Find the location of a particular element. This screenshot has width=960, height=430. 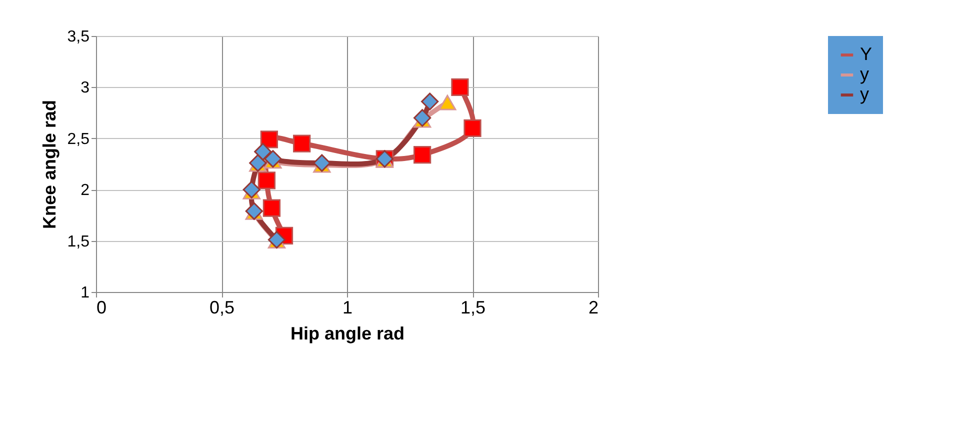

x-tick-label: 2 is located at coordinates (593, 308).